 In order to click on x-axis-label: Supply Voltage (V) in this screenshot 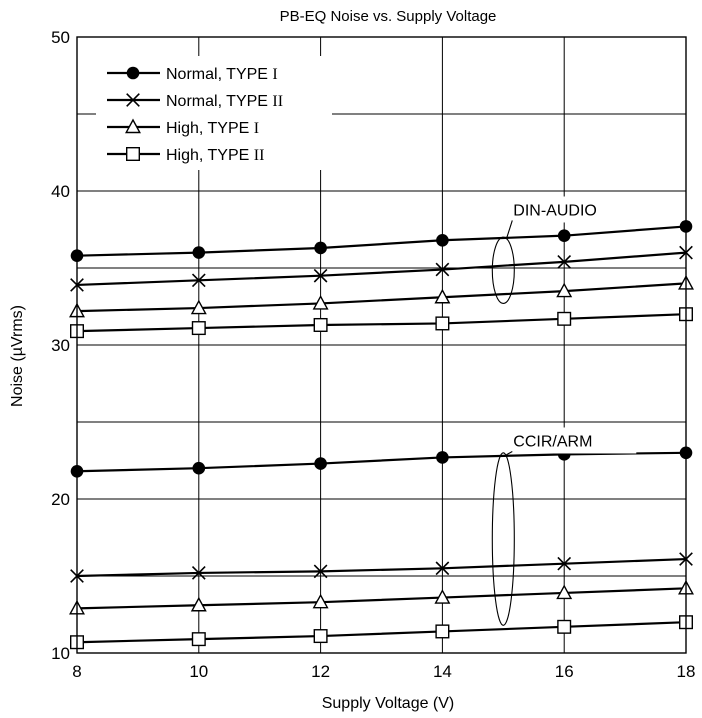, I will do `click(388, 703)`.